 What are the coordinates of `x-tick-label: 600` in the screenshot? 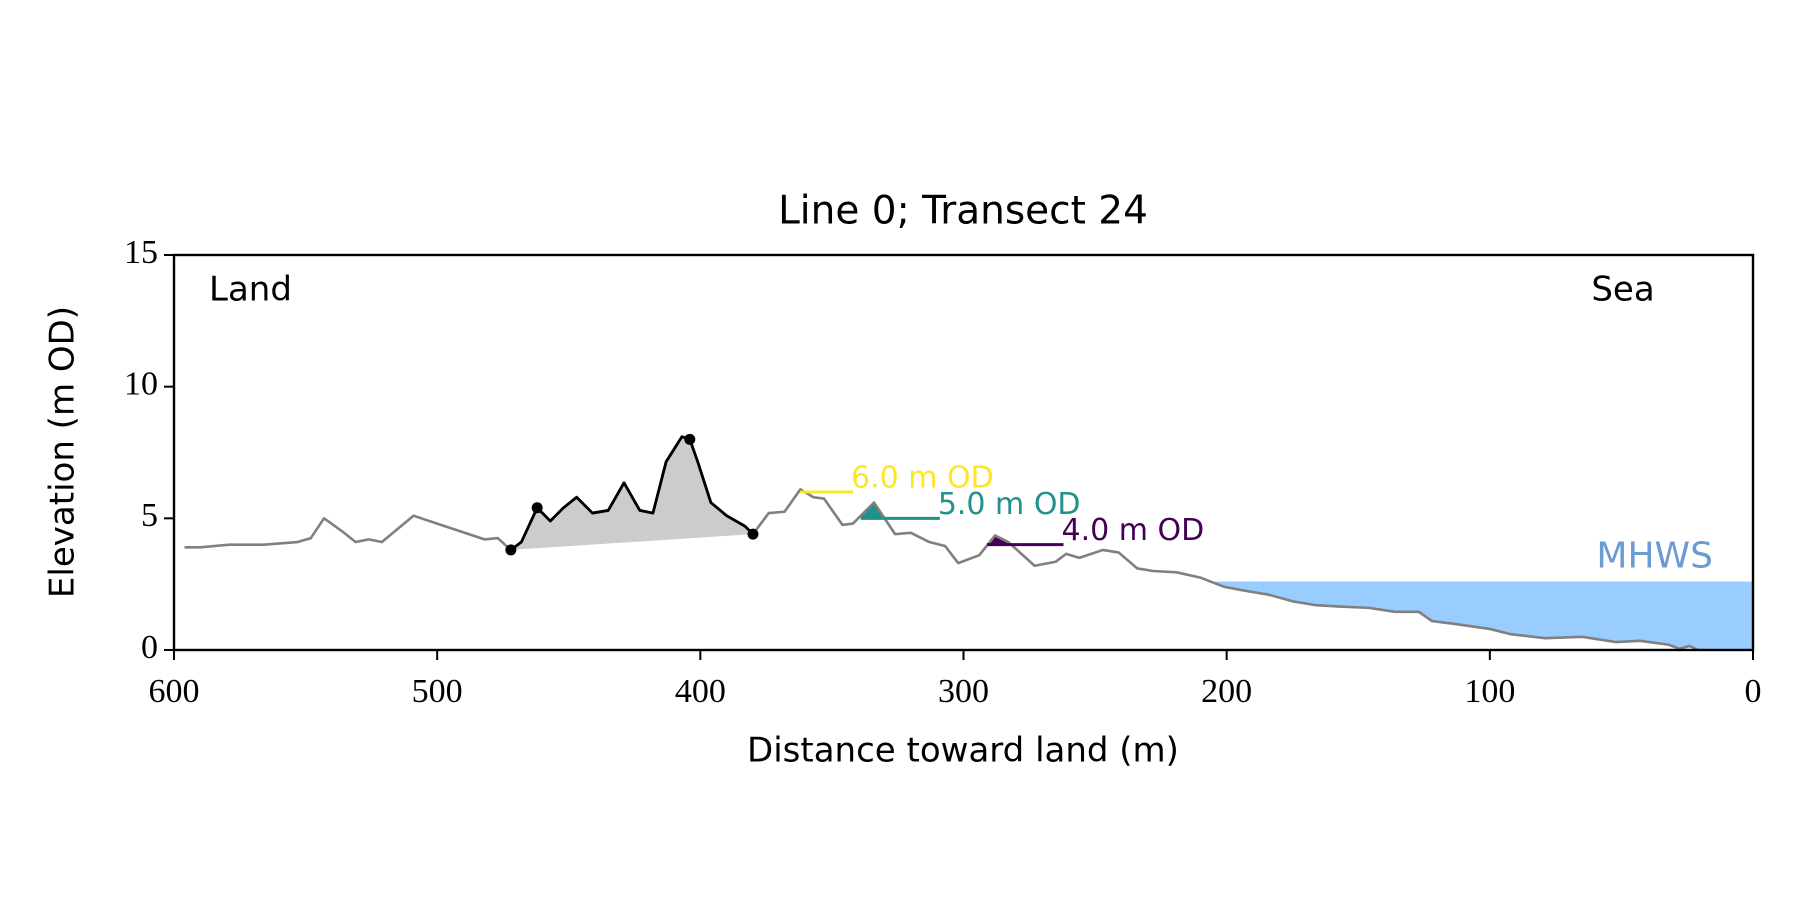 It's located at (174, 691).